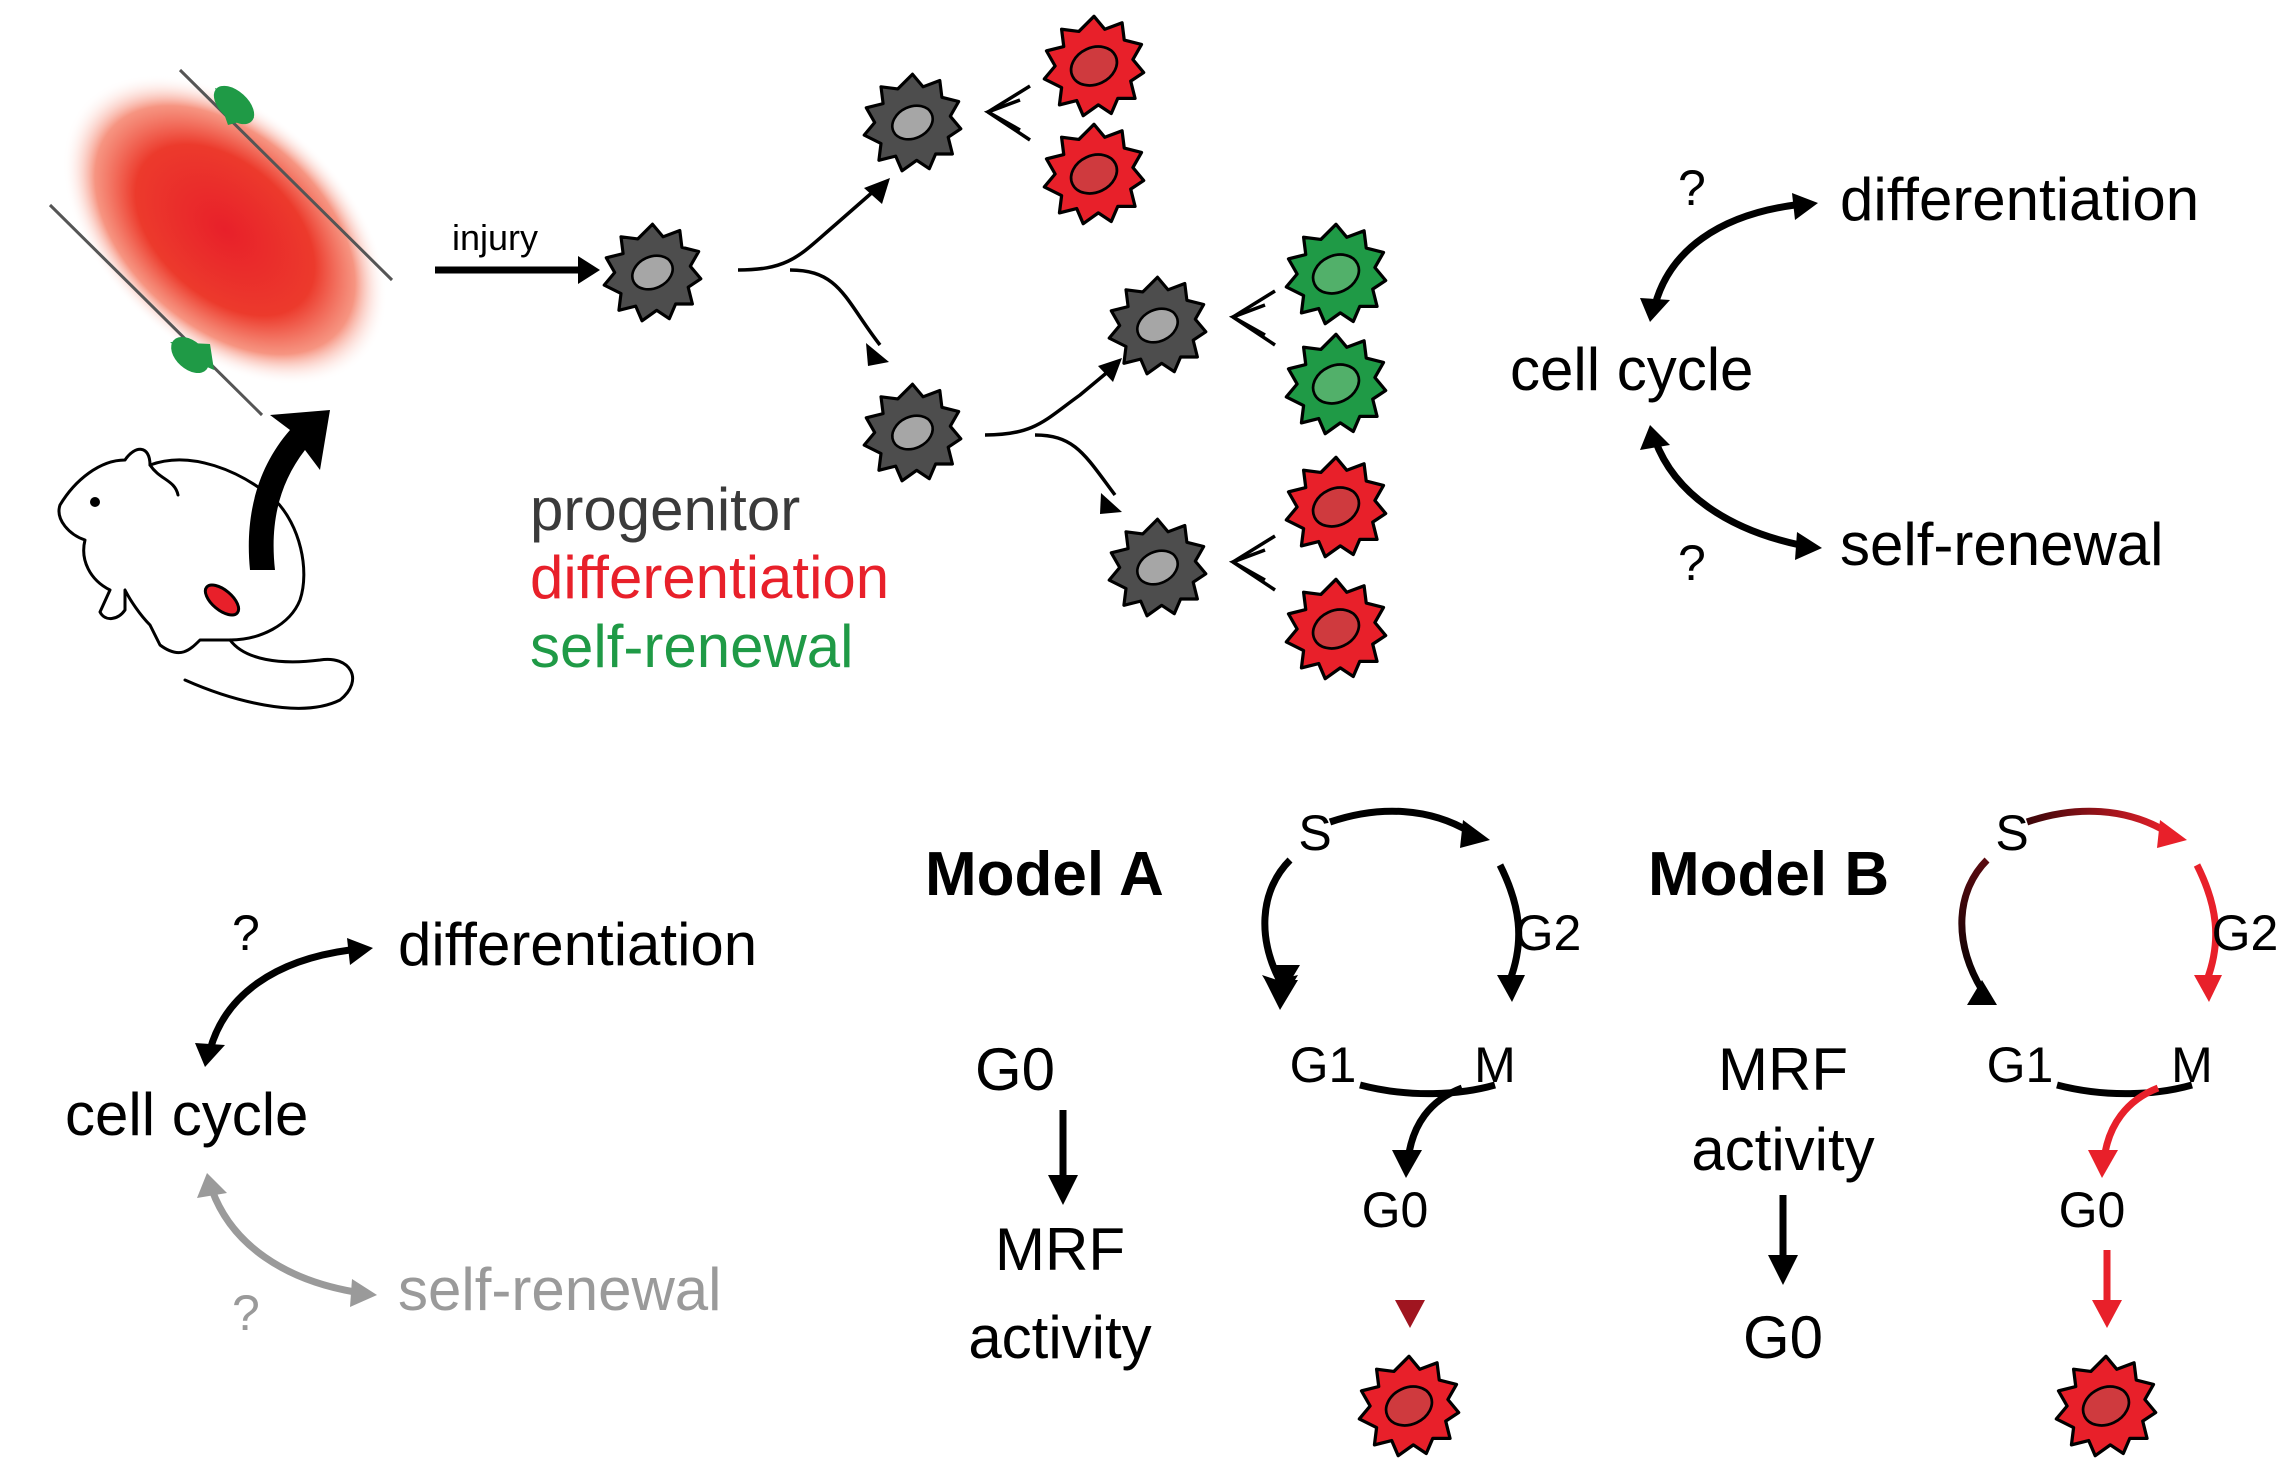 The image size is (2283, 1462). What do you see at coordinates (1059, 1337) in the screenshot?
I see `model-a-mrf-line2: activity` at bounding box center [1059, 1337].